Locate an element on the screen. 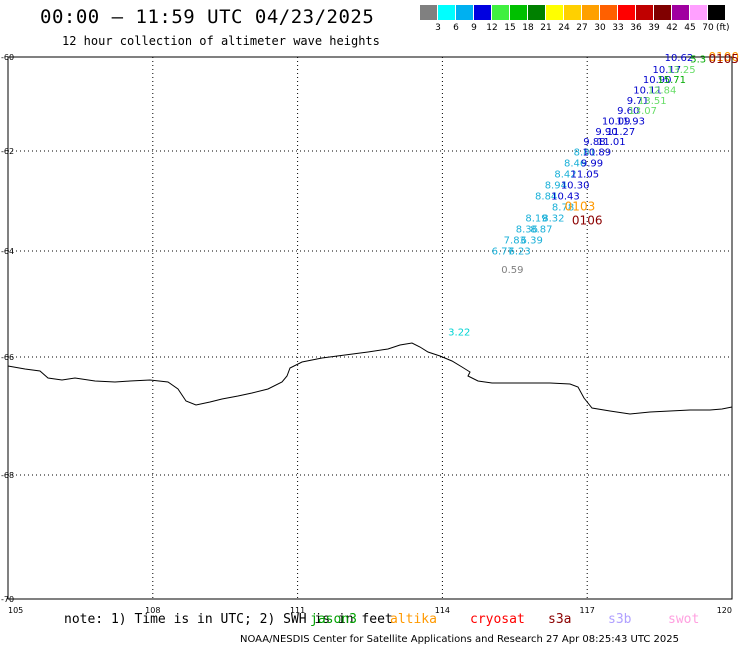  wave-height-label: 8.32 is located at coordinates (553, 219).